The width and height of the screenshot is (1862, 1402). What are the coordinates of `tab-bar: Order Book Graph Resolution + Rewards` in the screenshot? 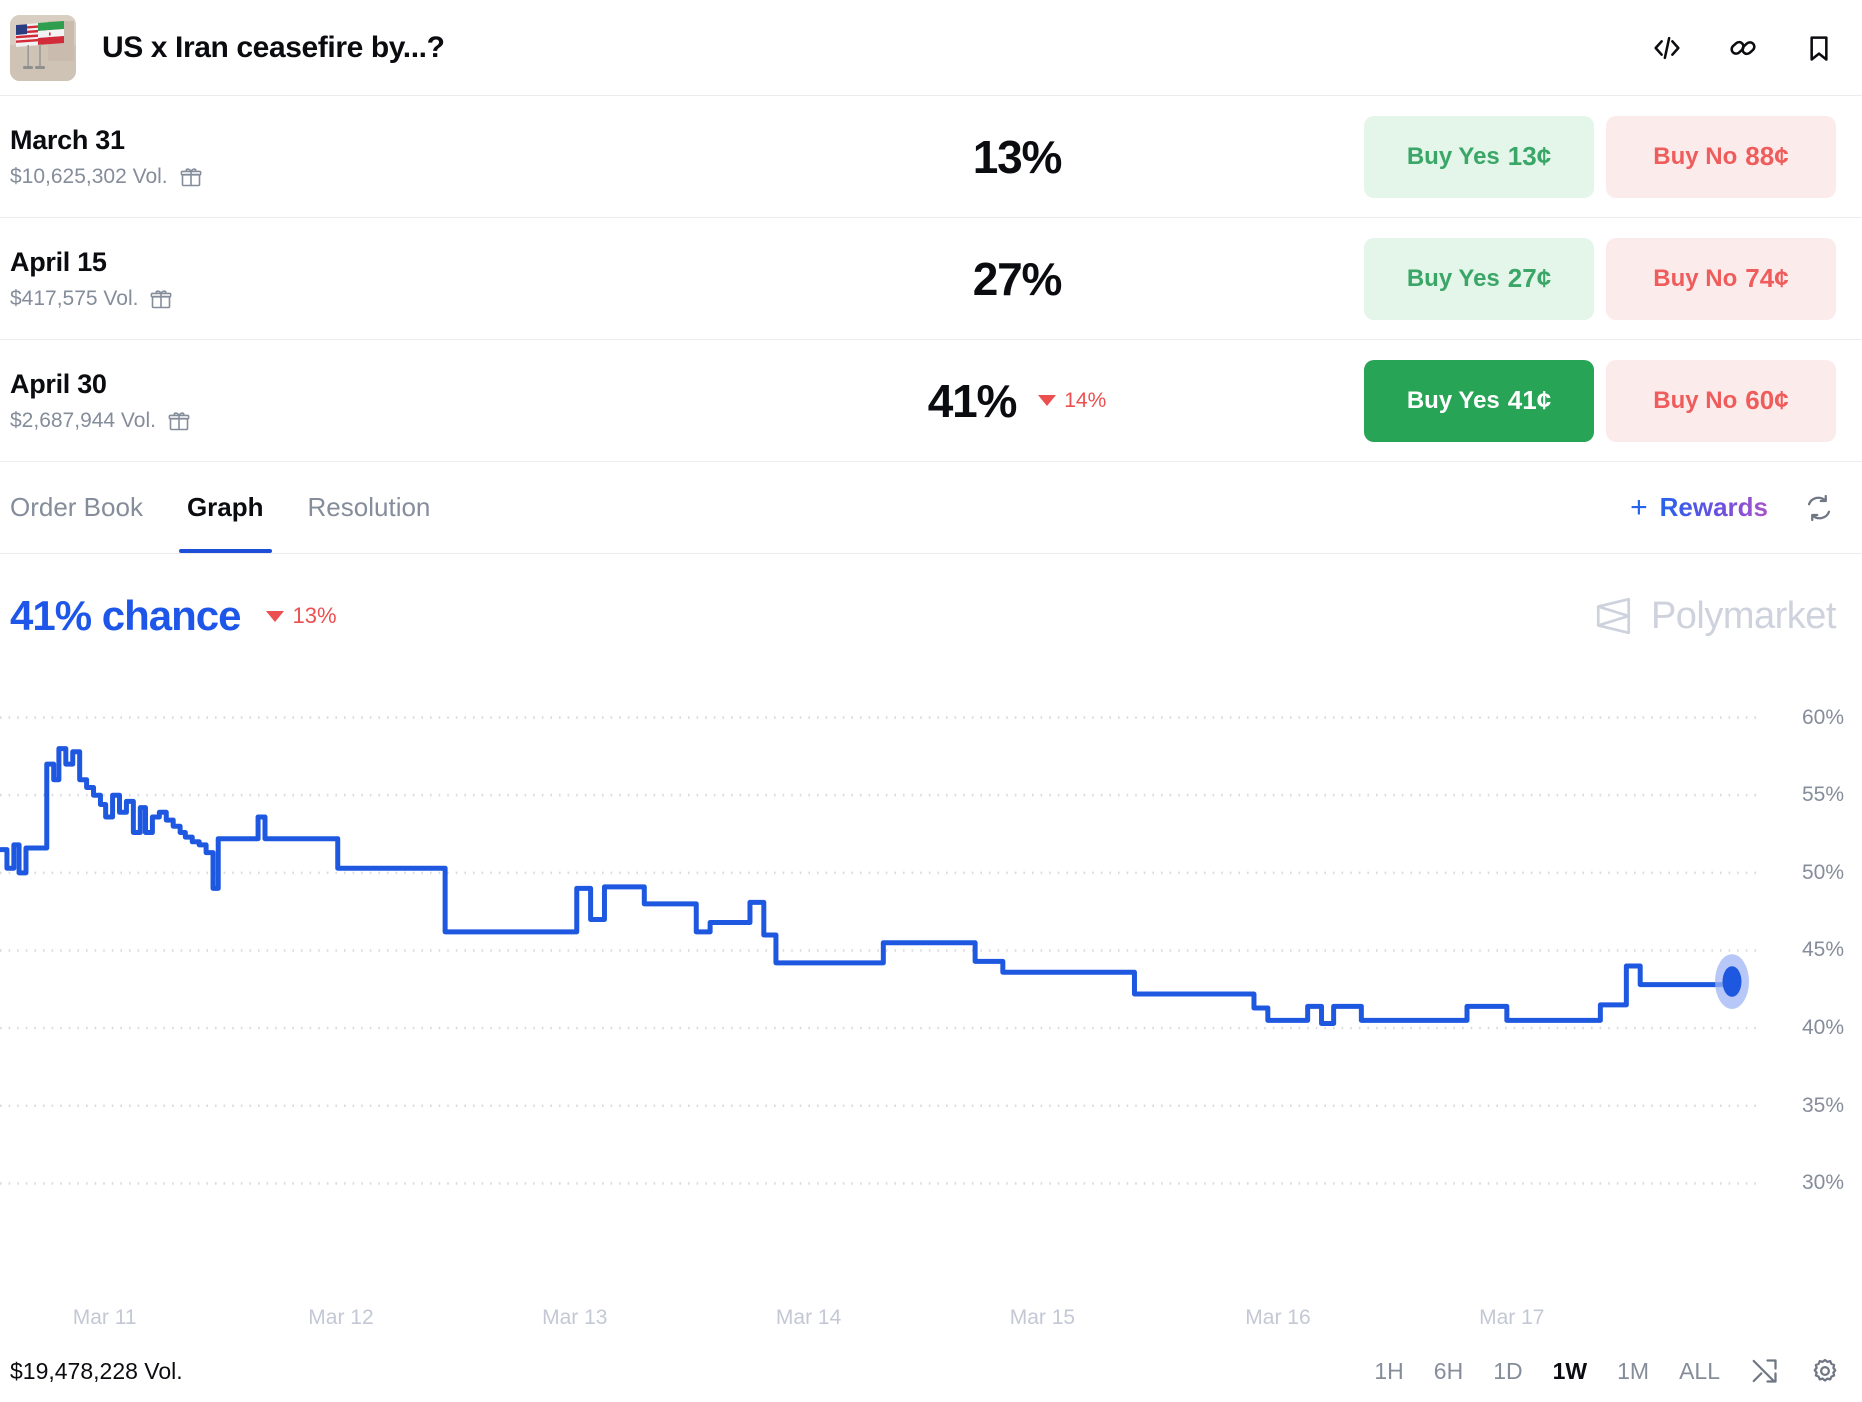 It's located at (931, 508).